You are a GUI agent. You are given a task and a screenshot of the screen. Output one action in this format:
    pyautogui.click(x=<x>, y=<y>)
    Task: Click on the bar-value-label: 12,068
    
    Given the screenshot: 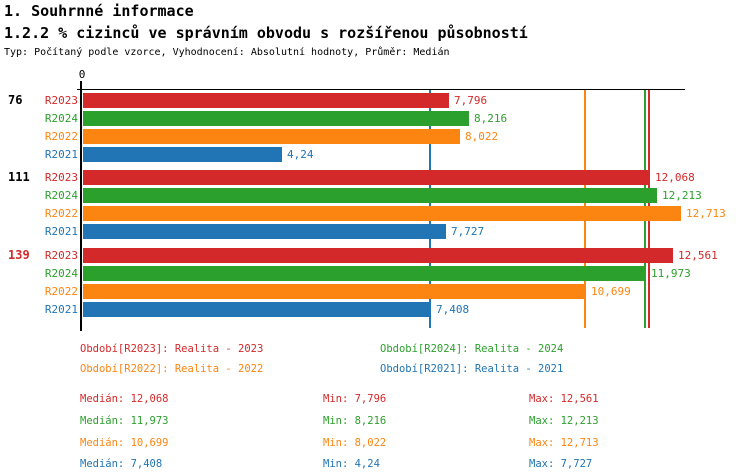 What is the action you would take?
    pyautogui.click(x=675, y=177)
    